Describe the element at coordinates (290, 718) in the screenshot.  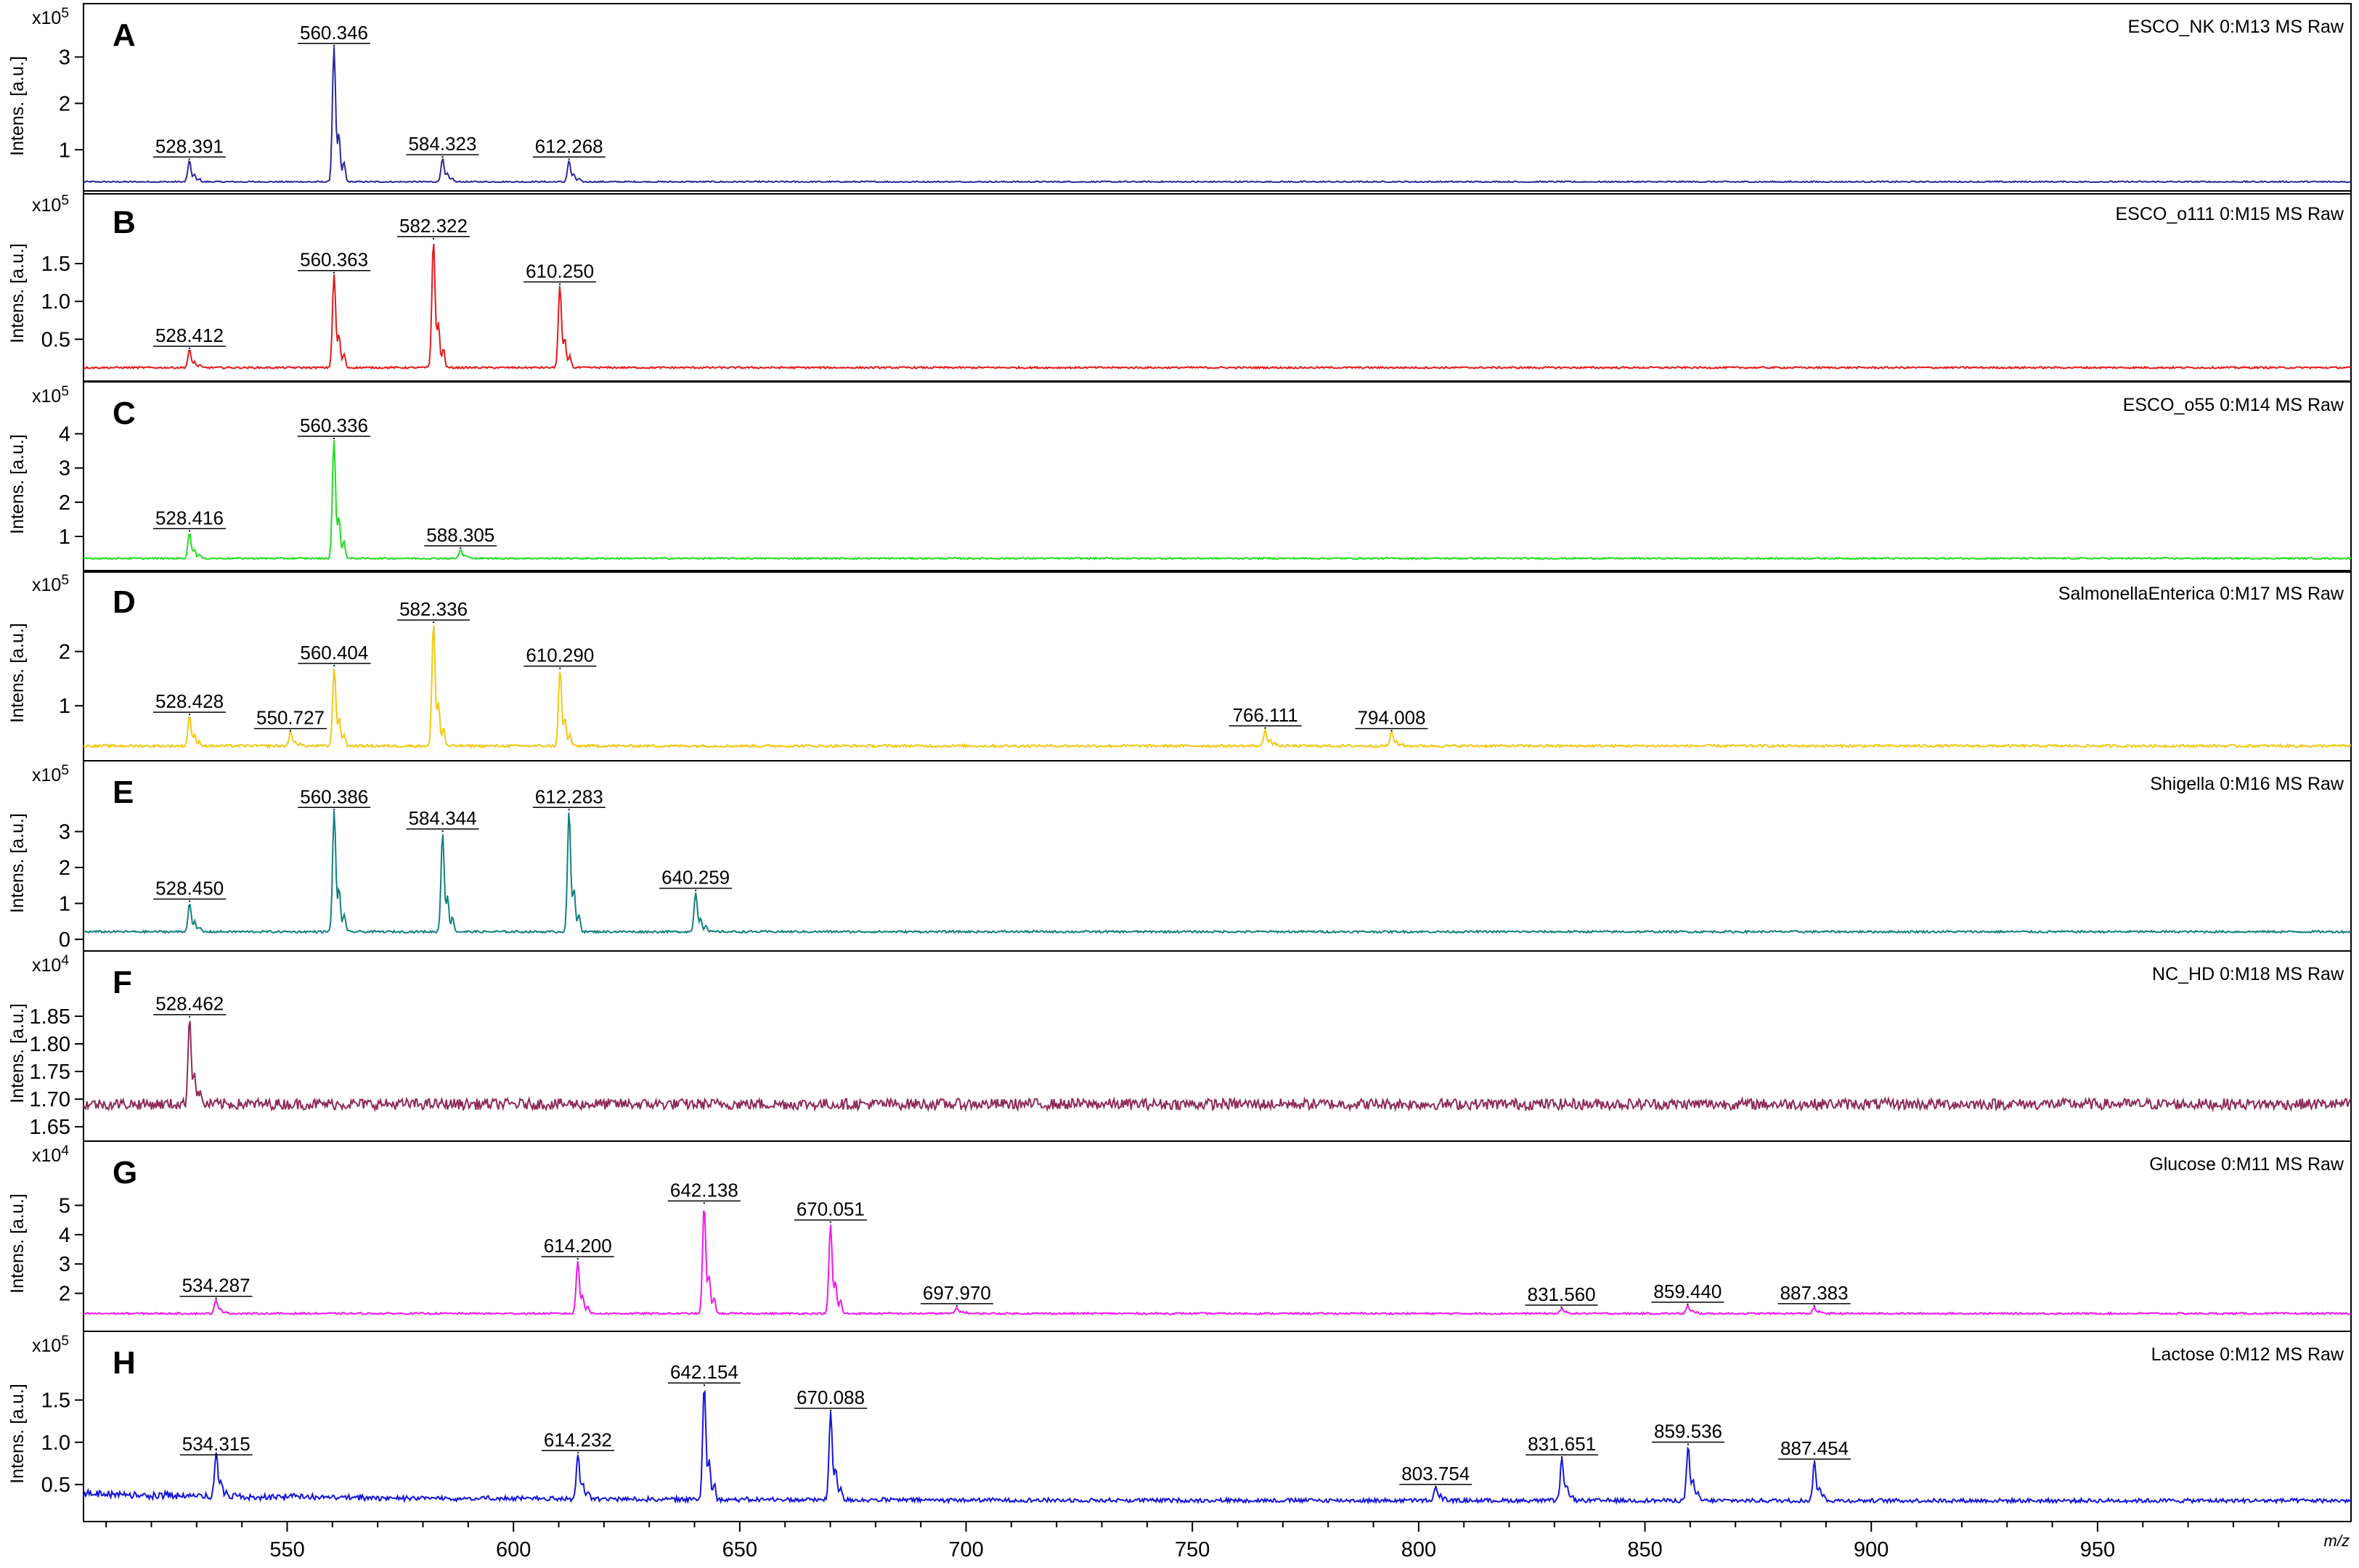
I see `peak-label: 550.727` at that location.